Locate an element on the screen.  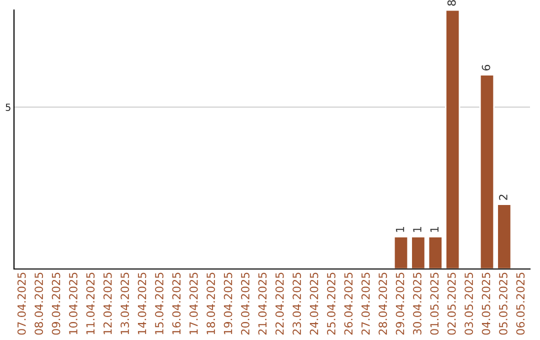
x-tick-label: 01.05.2025 is located at coordinates (434, 303).